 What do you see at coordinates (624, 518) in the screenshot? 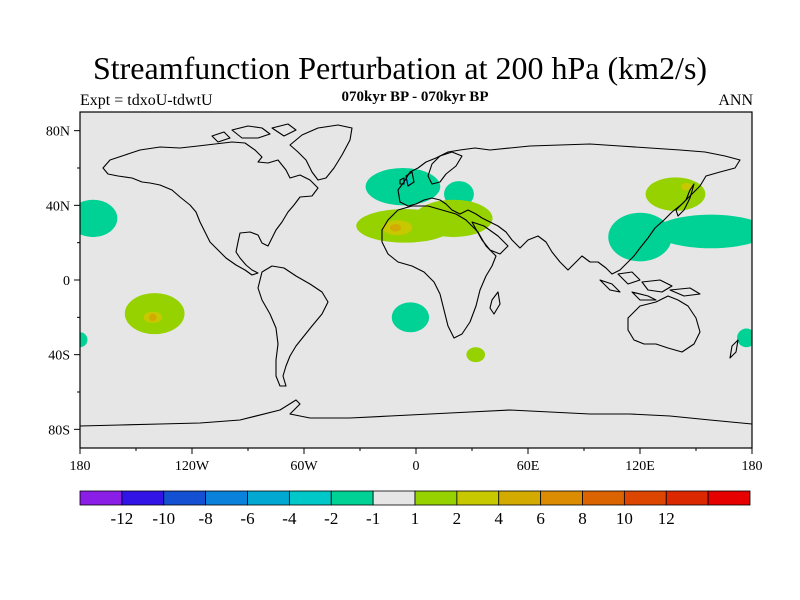
I see `colorbar-label-12: 10` at bounding box center [624, 518].